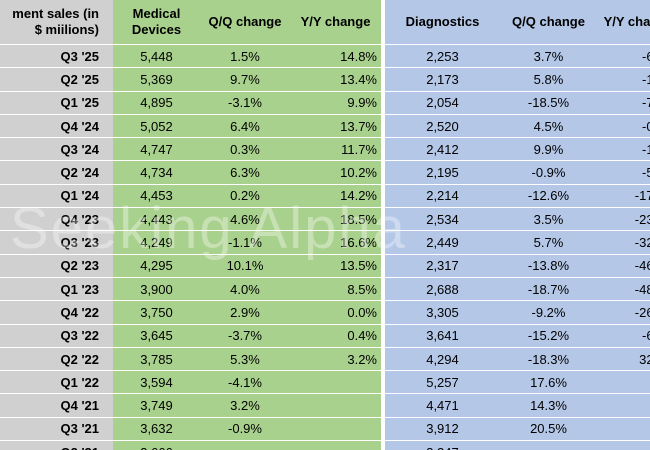 The height and width of the screenshot is (450, 650). What do you see at coordinates (548, 196) in the screenshot?
I see `cell: -12.6%` at bounding box center [548, 196].